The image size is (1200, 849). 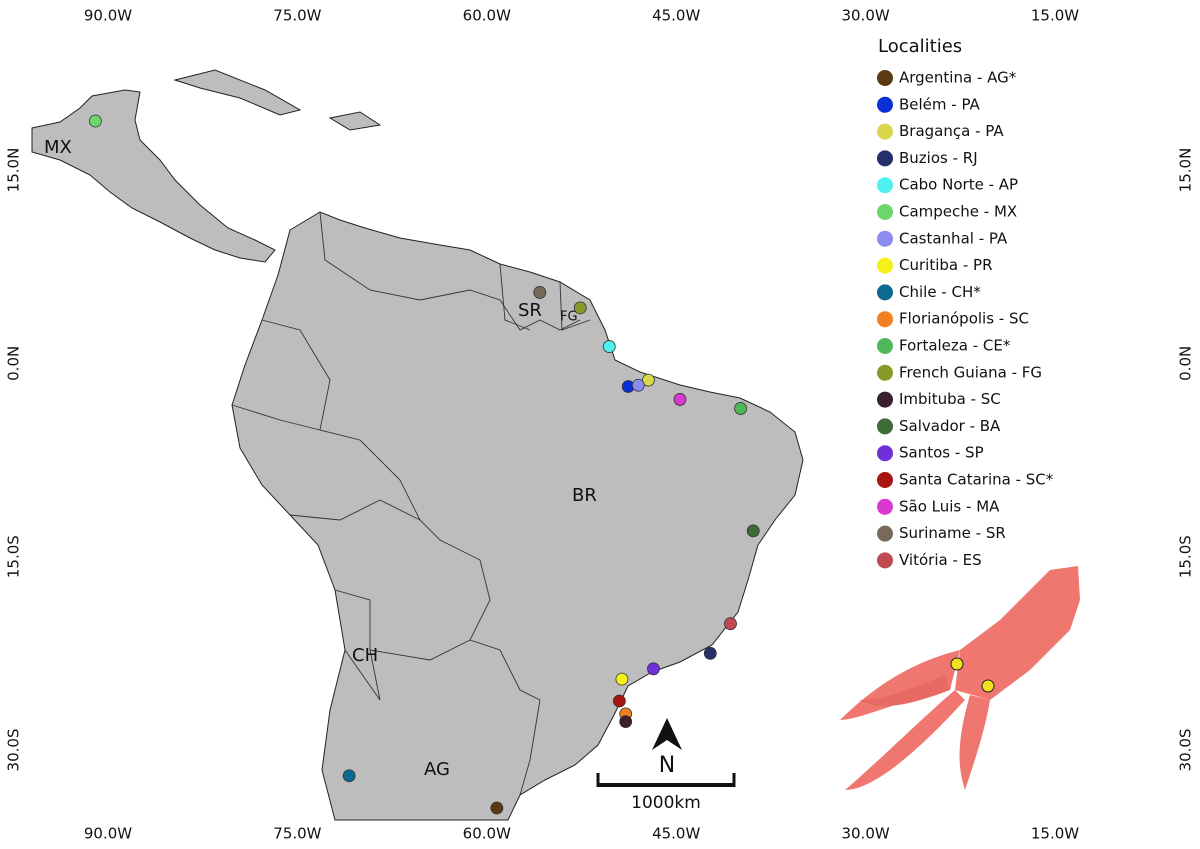 I want to click on country-label: CH, so click(x=365, y=655).